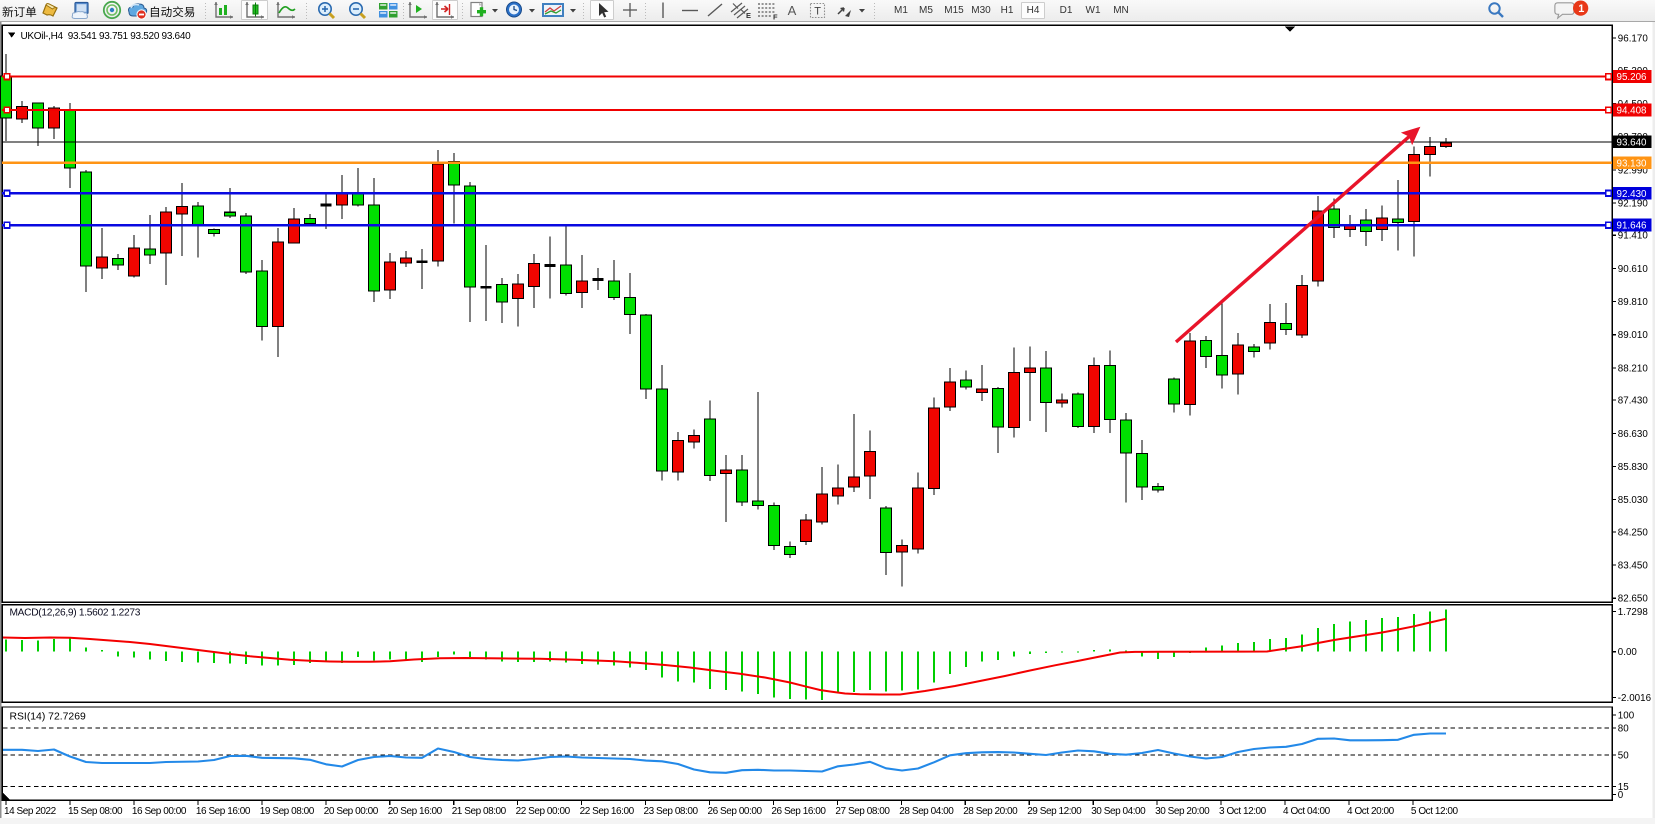 The image size is (1655, 824). What do you see at coordinates (1633, 467) in the screenshot?
I see `svg-text: 85.830` at bounding box center [1633, 467].